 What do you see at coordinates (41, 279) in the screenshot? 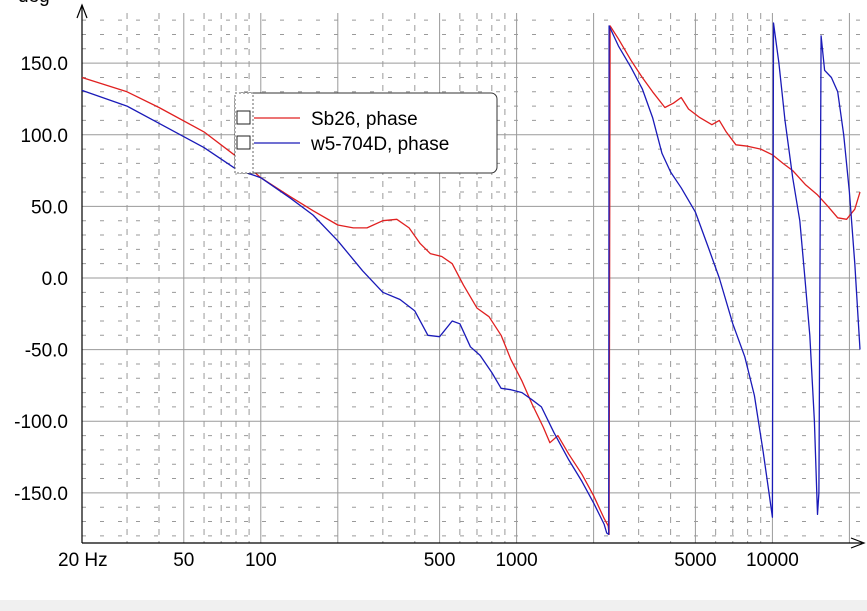
I see `y-tick-labels: 150.0 100.0 50.0 0.0 -50.0 -100.0 -150.0` at bounding box center [41, 279].